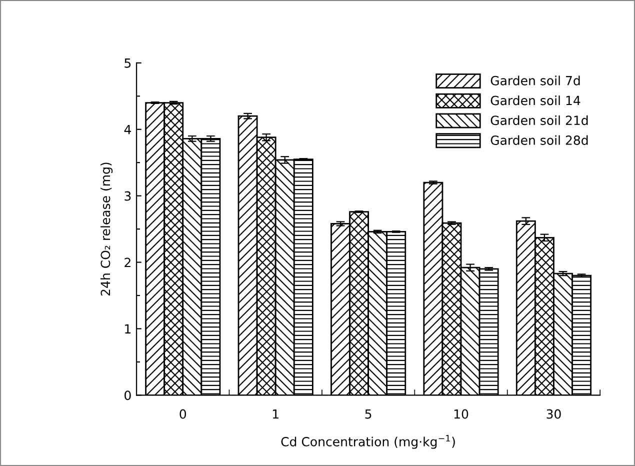 The height and width of the screenshot is (466, 635). Describe the element at coordinates (127, 196) in the screenshot. I see `y-tick-label: 3` at that location.